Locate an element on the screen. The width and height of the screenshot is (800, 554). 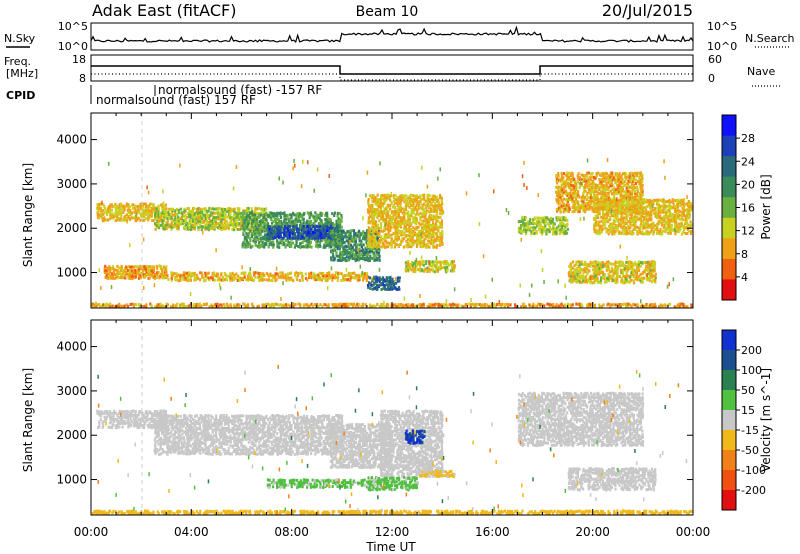
freq-right-tick-bottom: 0 is located at coordinates (711, 78).